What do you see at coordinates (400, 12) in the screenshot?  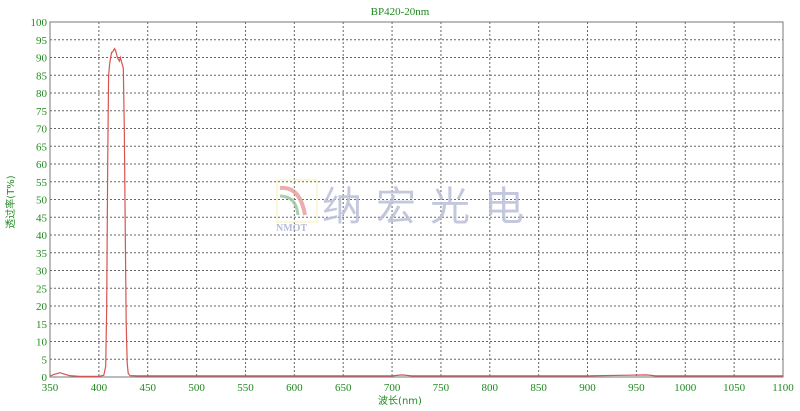 I see `chart-title: BP420-20nm` at bounding box center [400, 12].